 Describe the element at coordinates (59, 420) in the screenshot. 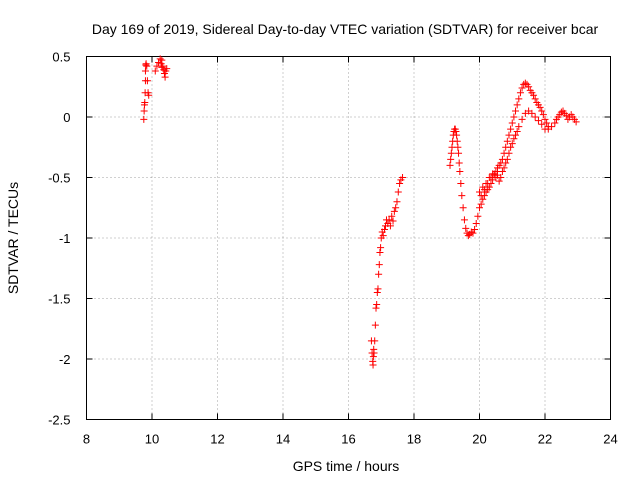

I see `y-tick-label: -2.5` at that location.